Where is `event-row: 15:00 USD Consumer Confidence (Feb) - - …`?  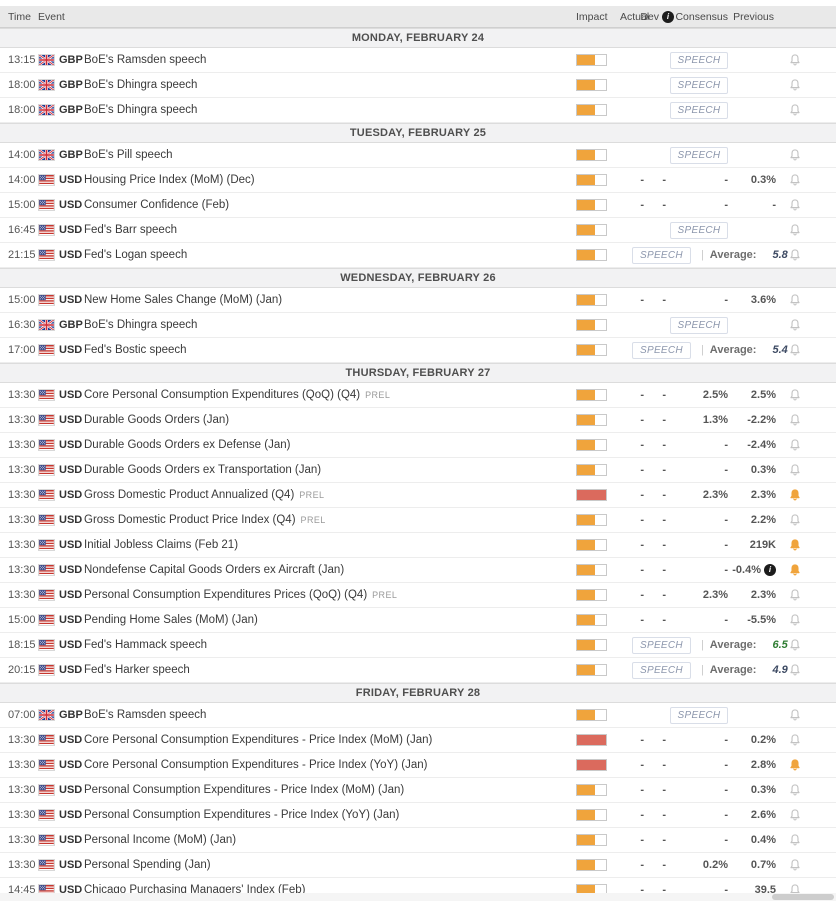
event-row: 15:00 USD Consumer Confidence (Feb) - - … is located at coordinates (418, 205).